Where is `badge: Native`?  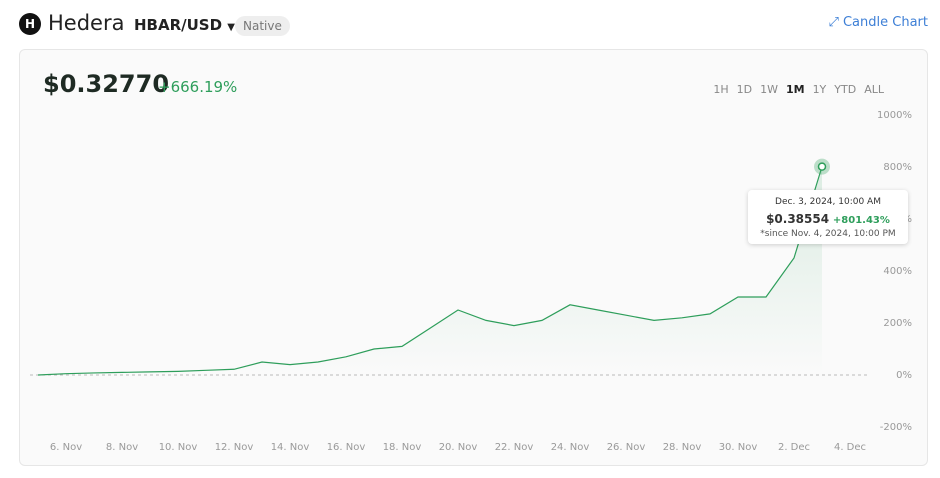
badge: Native is located at coordinates (262, 26).